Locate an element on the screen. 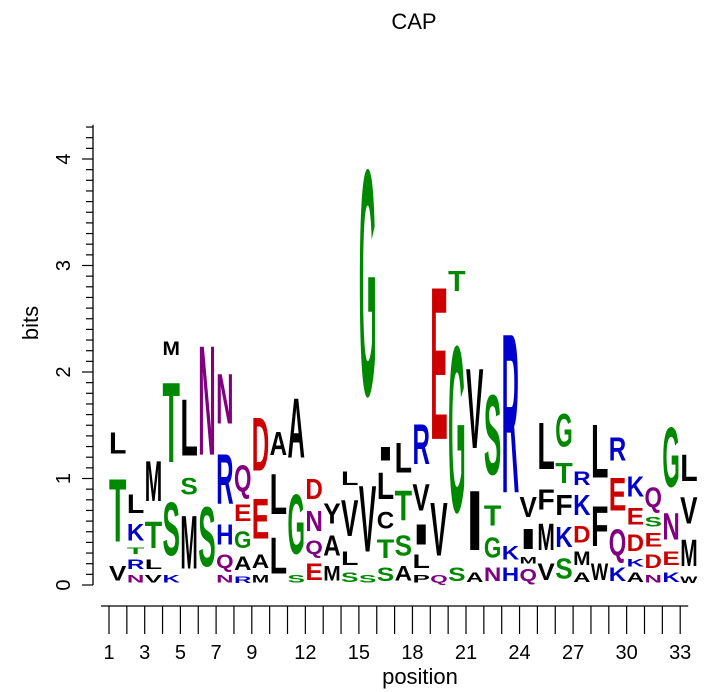  y-tick-label: 0 is located at coordinates (64, 584).